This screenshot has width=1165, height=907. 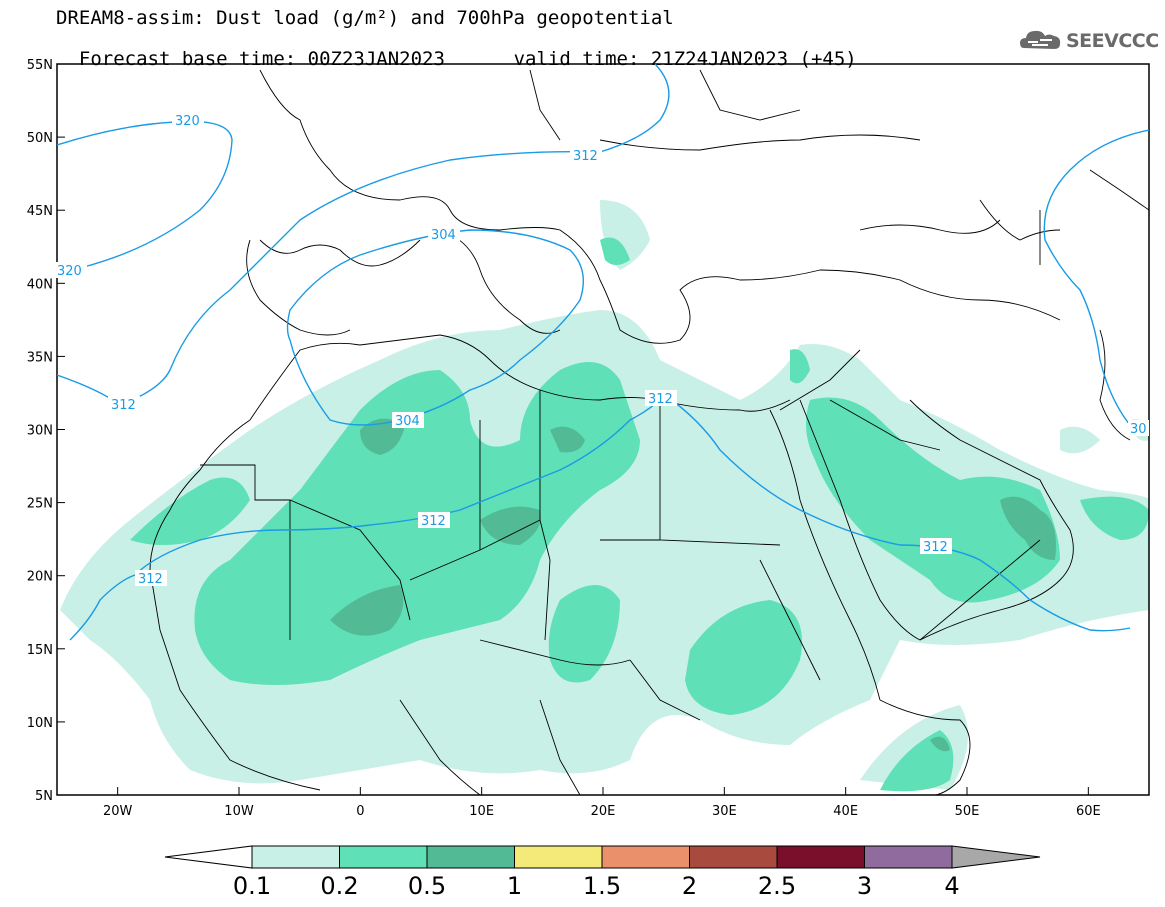 I want to click on seevccc-logo: SEEVCCC, so click(x=1088, y=41).